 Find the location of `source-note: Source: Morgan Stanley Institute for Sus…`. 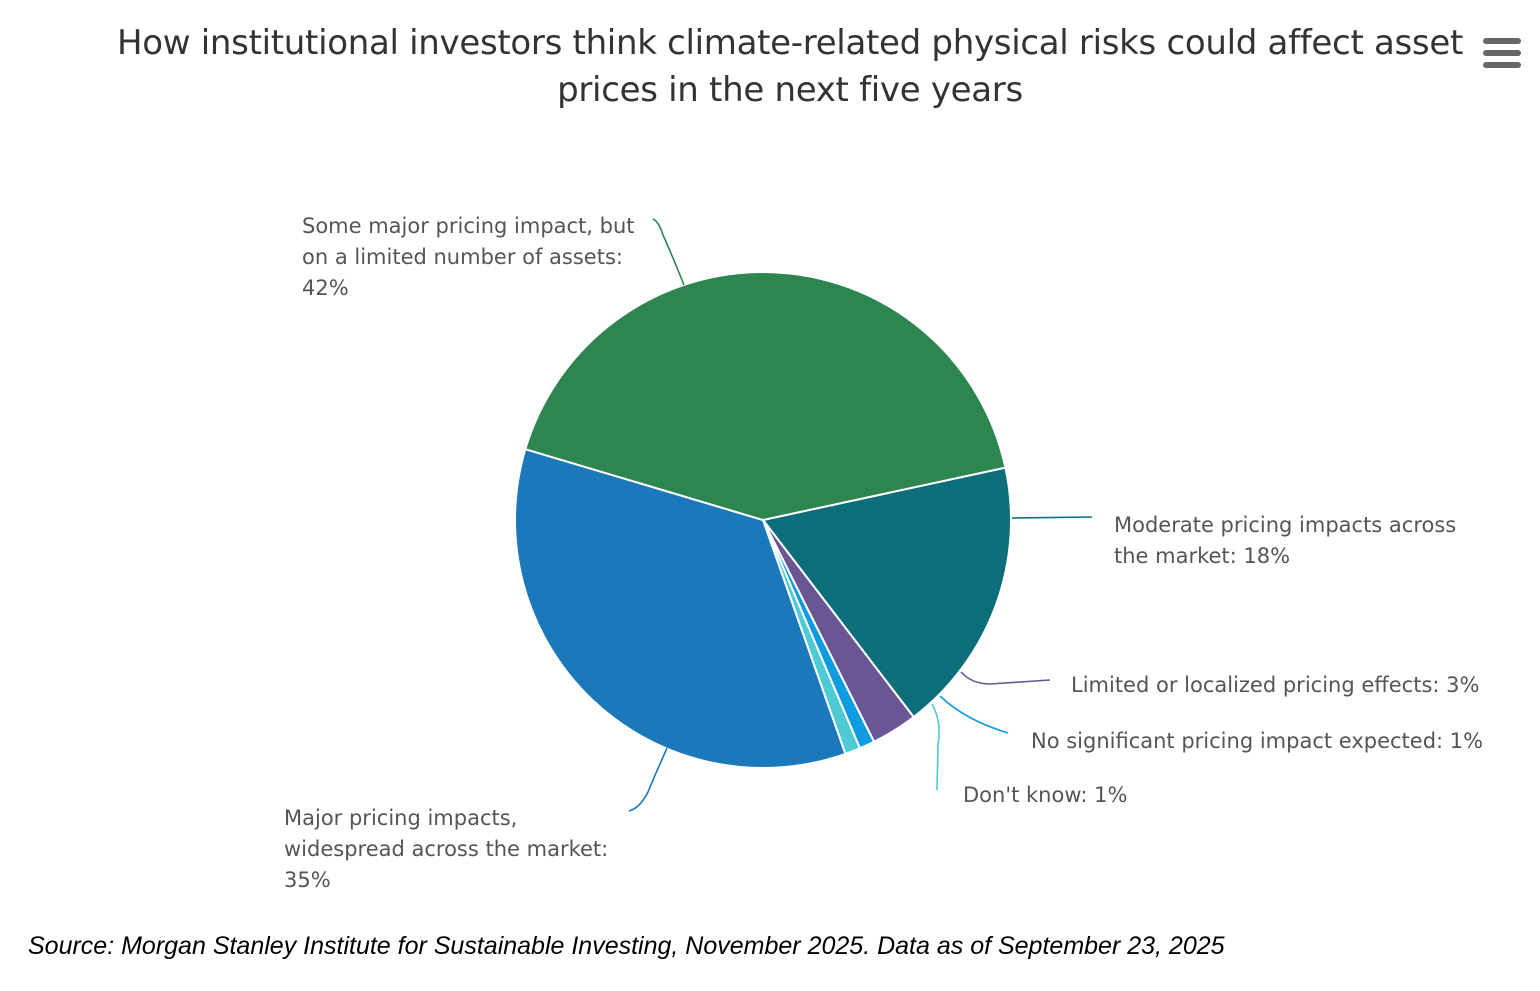

source-note: Source: Morgan Stanley Institute for Sus… is located at coordinates (626, 946).